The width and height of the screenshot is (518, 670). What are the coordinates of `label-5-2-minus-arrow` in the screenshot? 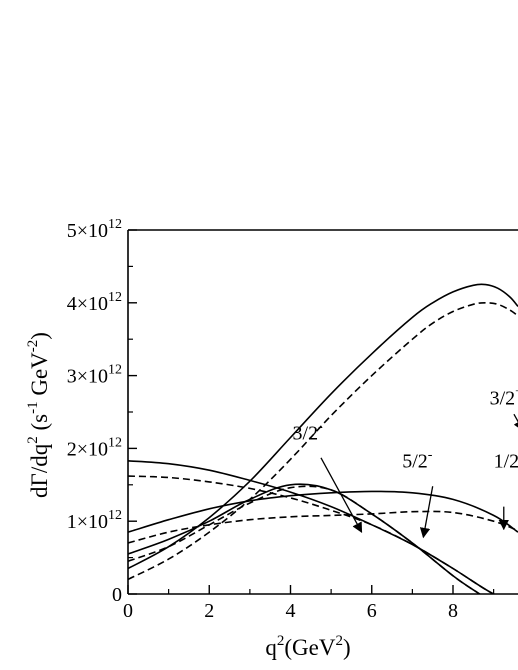 It's located at (426, 512).